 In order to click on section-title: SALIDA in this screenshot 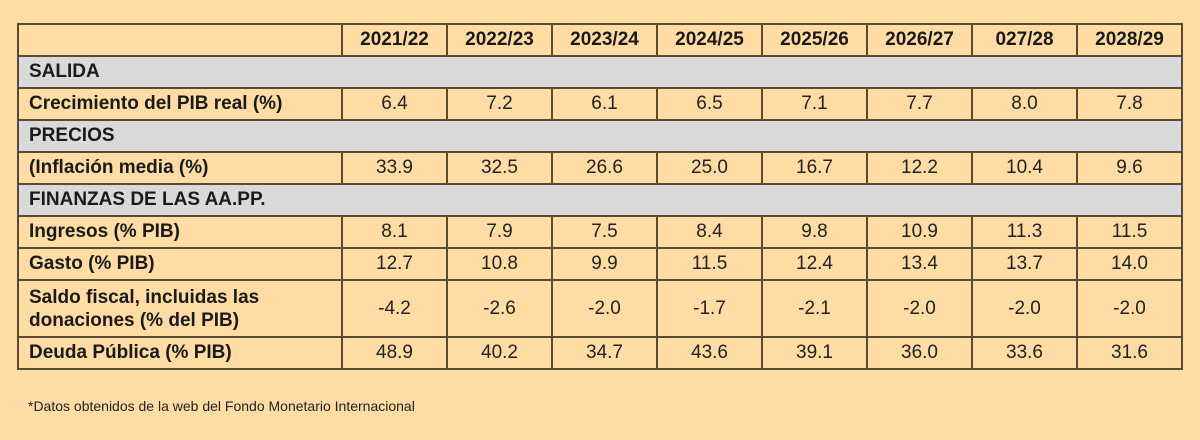, I will do `click(600, 72)`.